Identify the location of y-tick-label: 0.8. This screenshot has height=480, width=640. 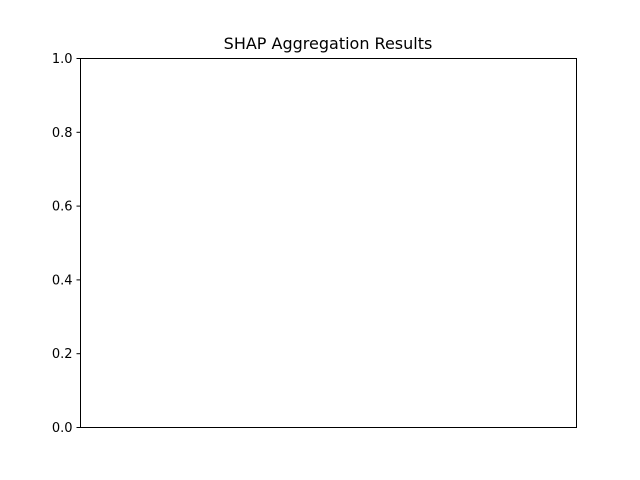
(62, 133).